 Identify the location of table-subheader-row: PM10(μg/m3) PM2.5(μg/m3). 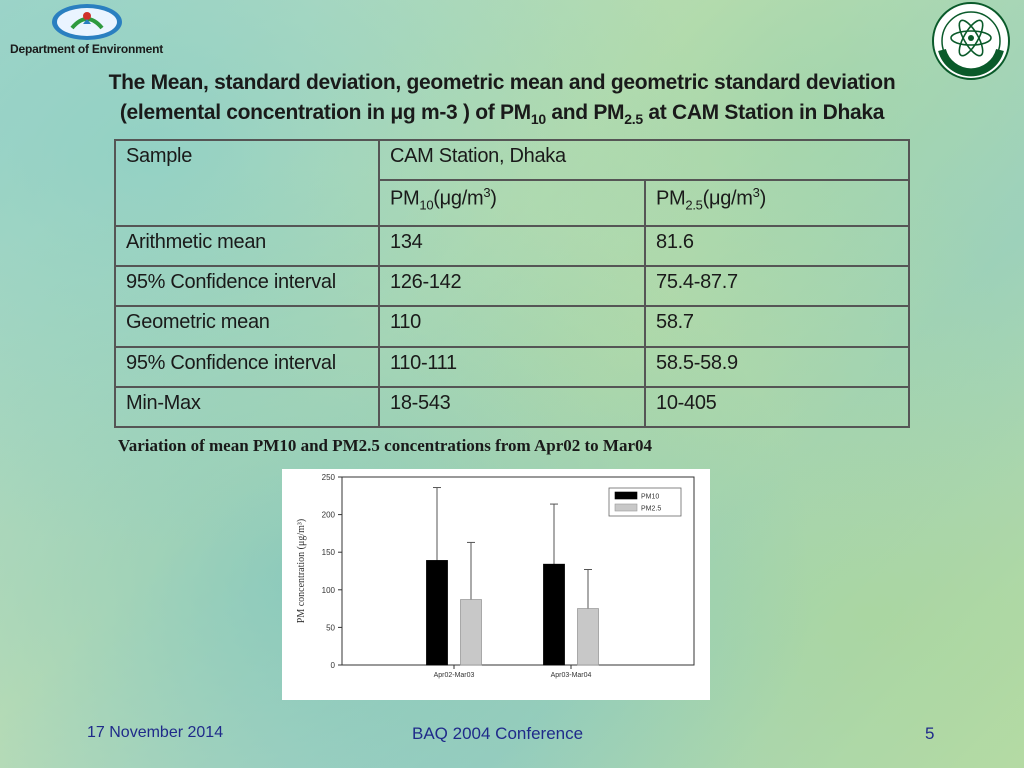
(512, 203).